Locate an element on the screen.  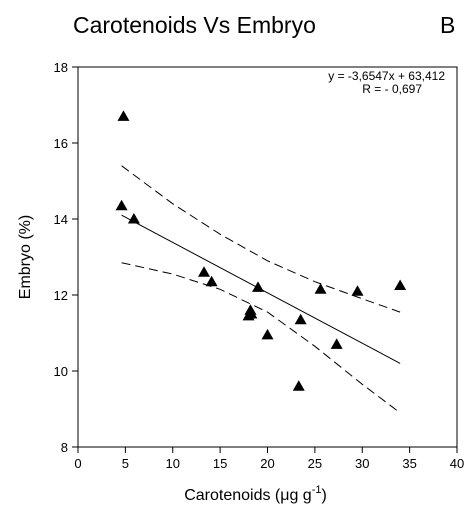
panel-label: B is located at coordinates (448, 25).